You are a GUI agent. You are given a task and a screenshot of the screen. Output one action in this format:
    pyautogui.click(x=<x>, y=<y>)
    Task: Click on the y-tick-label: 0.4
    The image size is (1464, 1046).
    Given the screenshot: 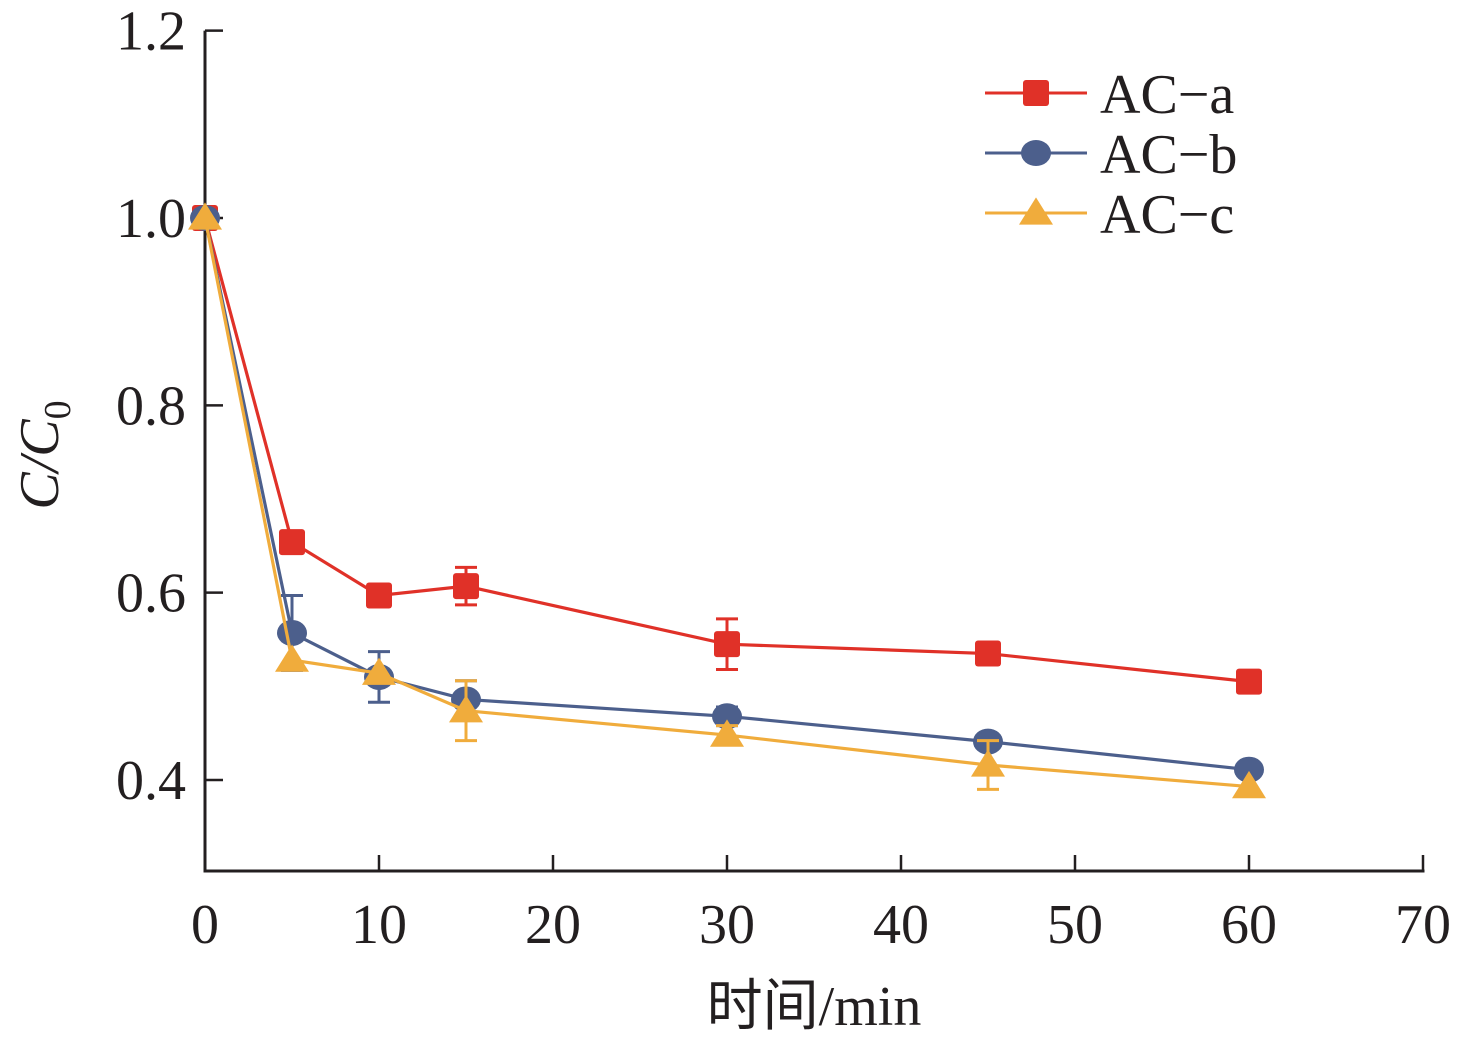 What is the action you would take?
    pyautogui.click(x=151, y=781)
    